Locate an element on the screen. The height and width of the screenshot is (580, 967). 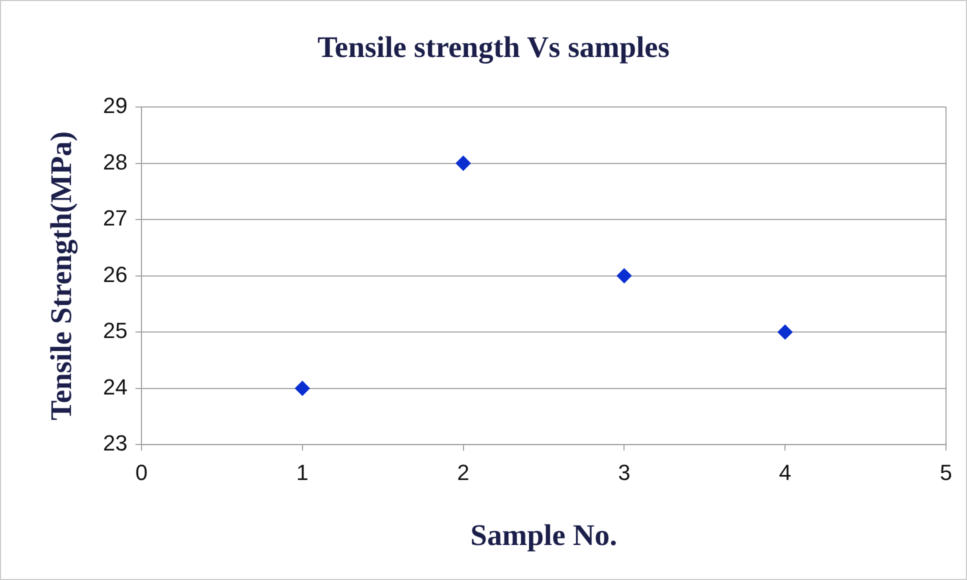
y-tick-label: 29 is located at coordinates (115, 105).